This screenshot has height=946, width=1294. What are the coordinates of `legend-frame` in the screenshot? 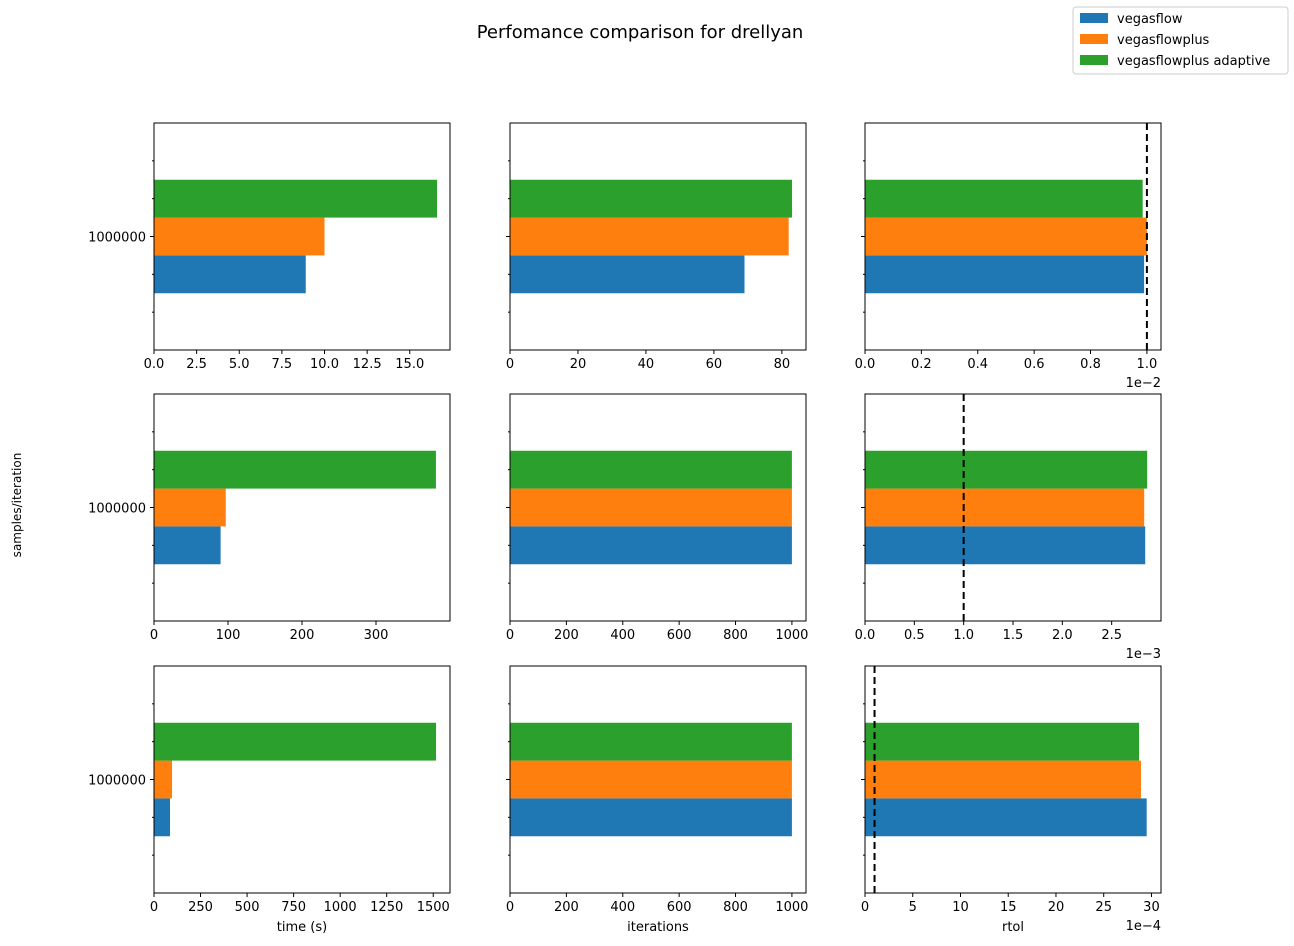 It's located at (1180, 40).